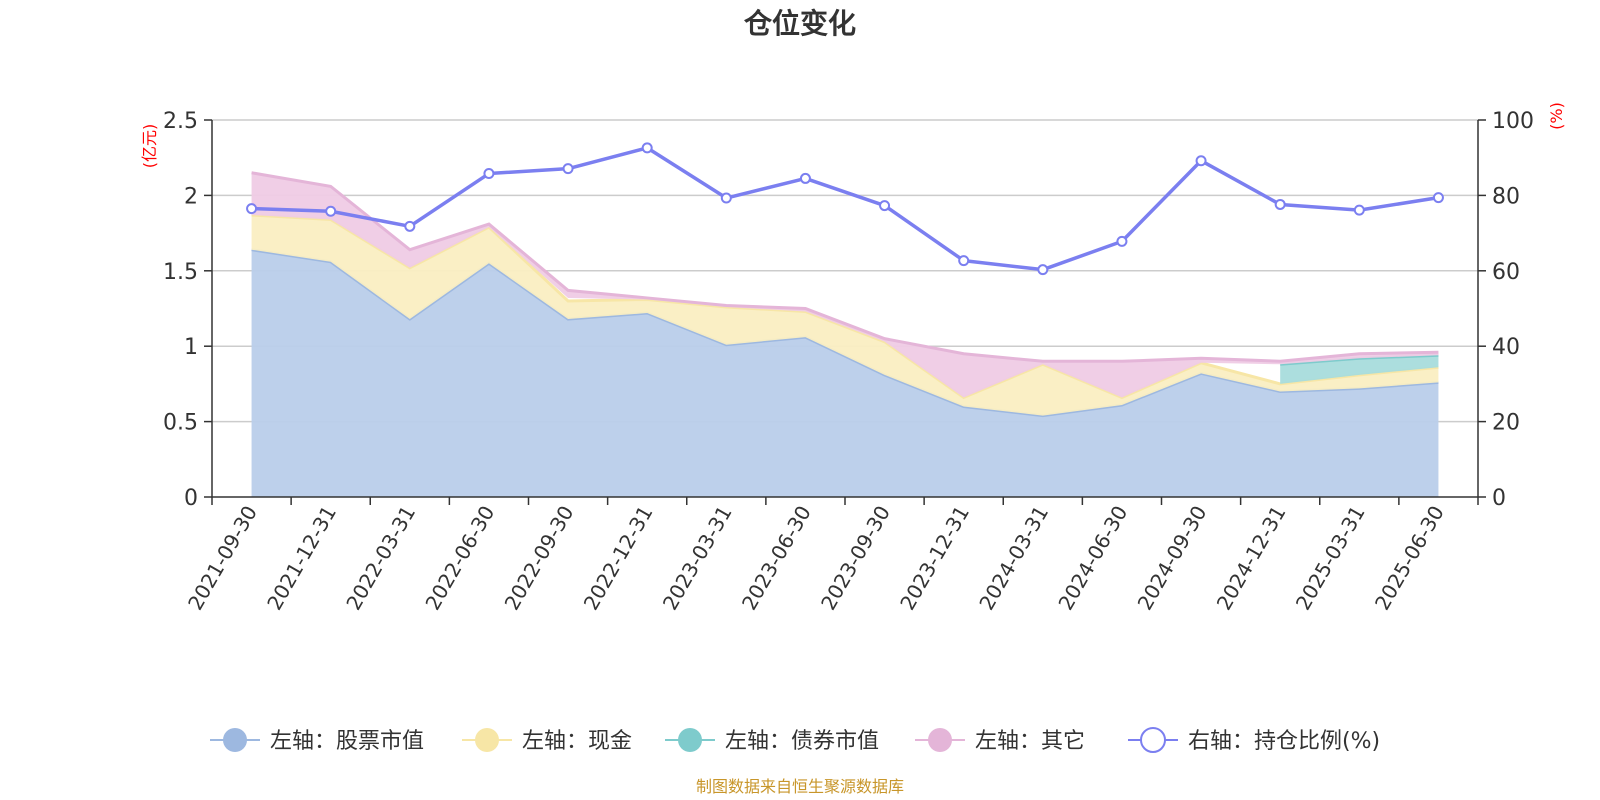  What do you see at coordinates (577, 741) in the screenshot?
I see `legend-label: 左轴：现金` at bounding box center [577, 741].